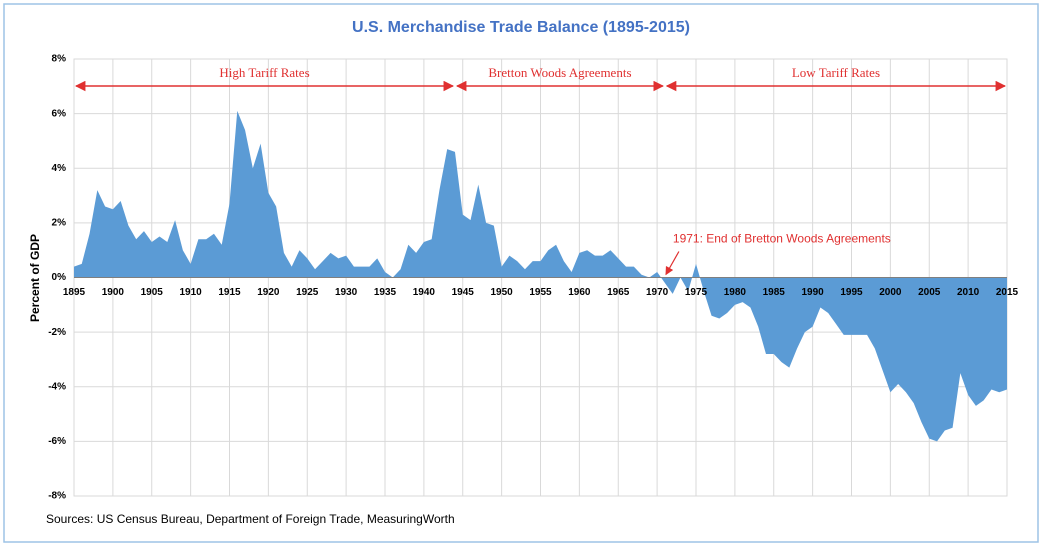 The height and width of the screenshot is (550, 1044). I want to click on x-tick-label: 1920, so click(268, 292).